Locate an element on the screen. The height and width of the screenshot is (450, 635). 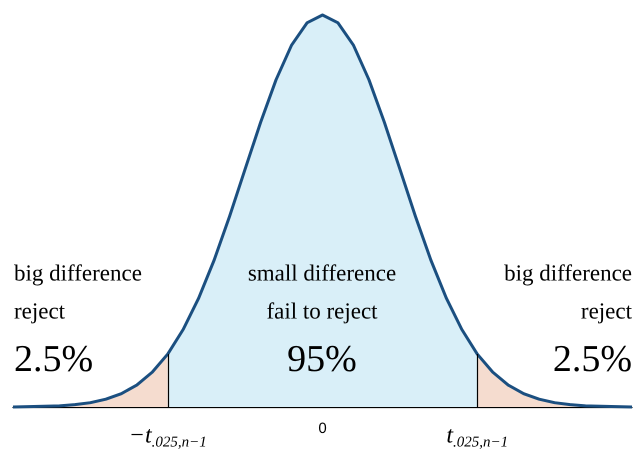
x-tick-label: 0 is located at coordinates (322, 428).